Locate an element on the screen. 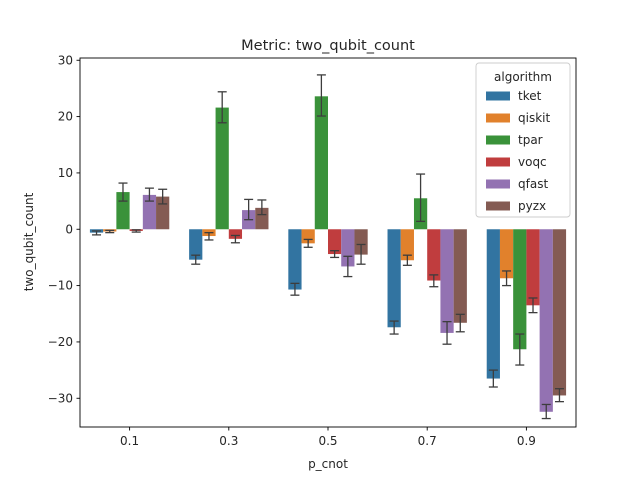 The height and width of the screenshot is (484, 640). x-tick-label: 0.3 is located at coordinates (228, 441).